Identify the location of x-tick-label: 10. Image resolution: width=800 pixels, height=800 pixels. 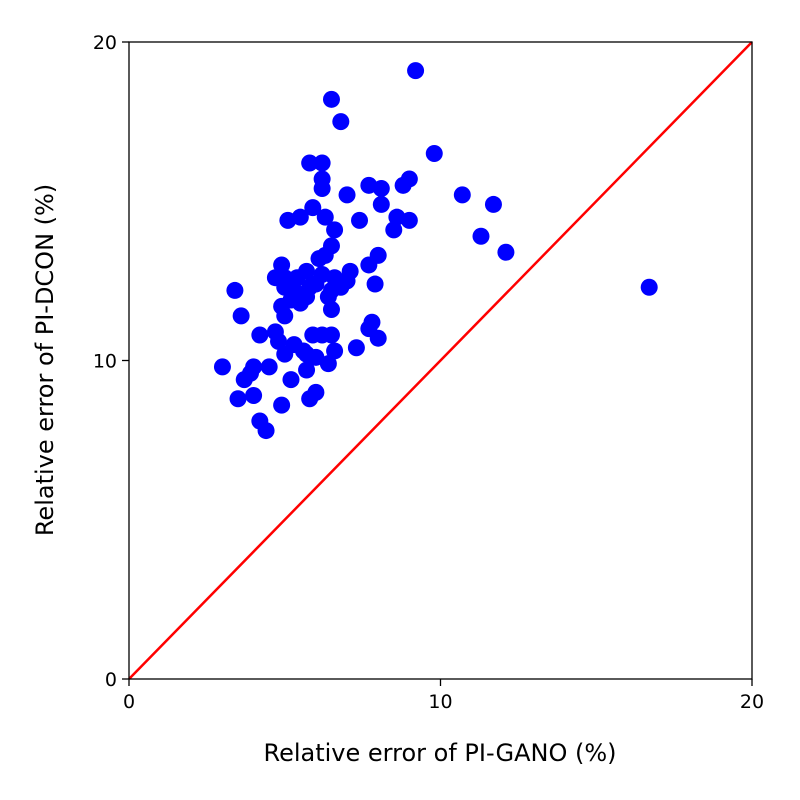
(440, 702).